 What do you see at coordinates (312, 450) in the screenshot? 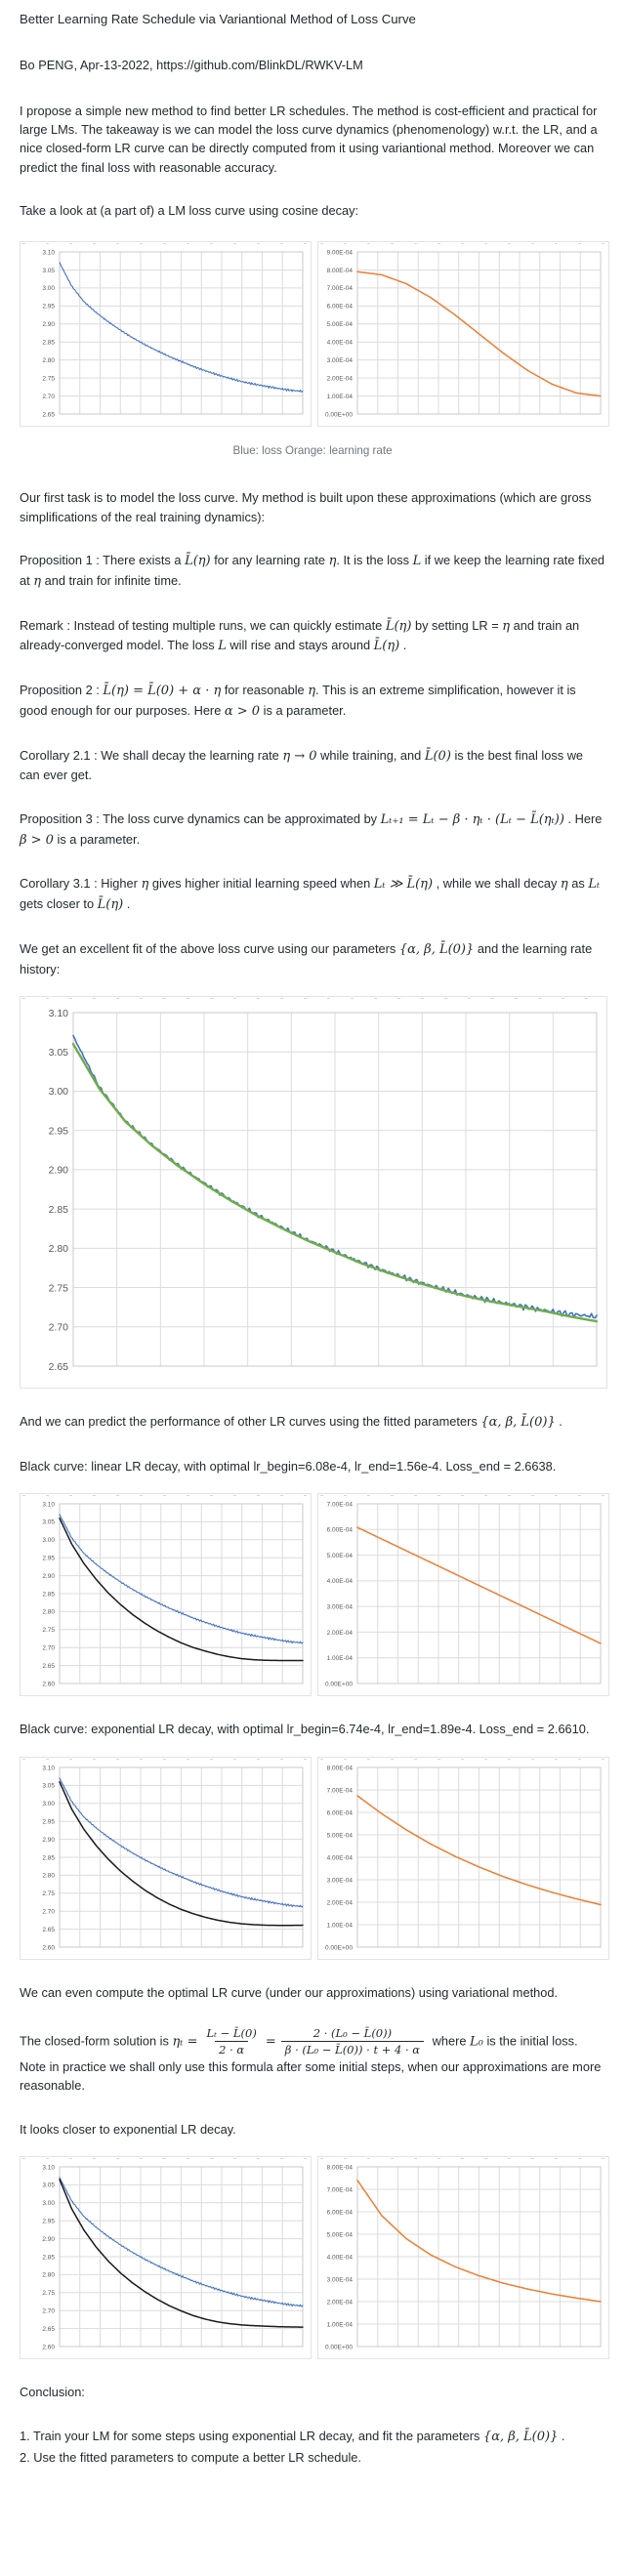
I see `chart-caption: Blue: loss Orange: learning rate` at bounding box center [312, 450].